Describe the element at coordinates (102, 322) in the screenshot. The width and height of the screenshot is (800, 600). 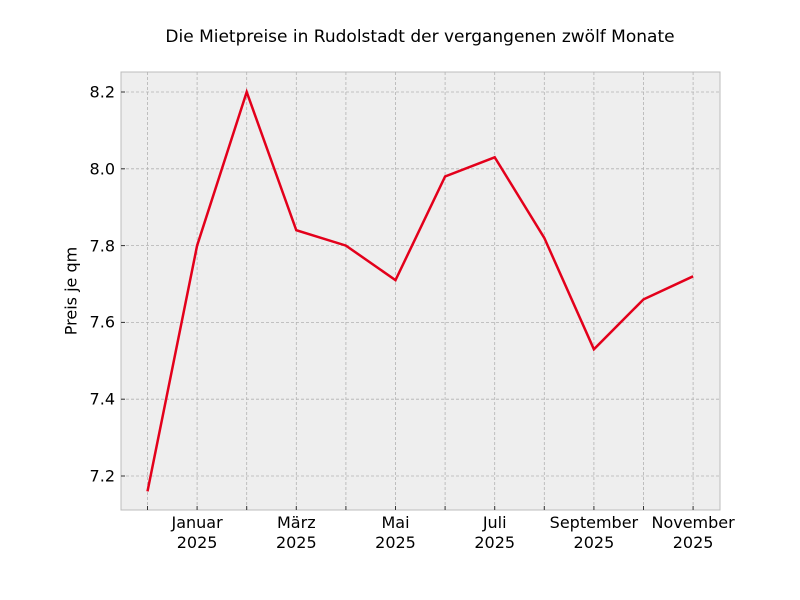
I see `y-tick-label: 7.6` at that location.